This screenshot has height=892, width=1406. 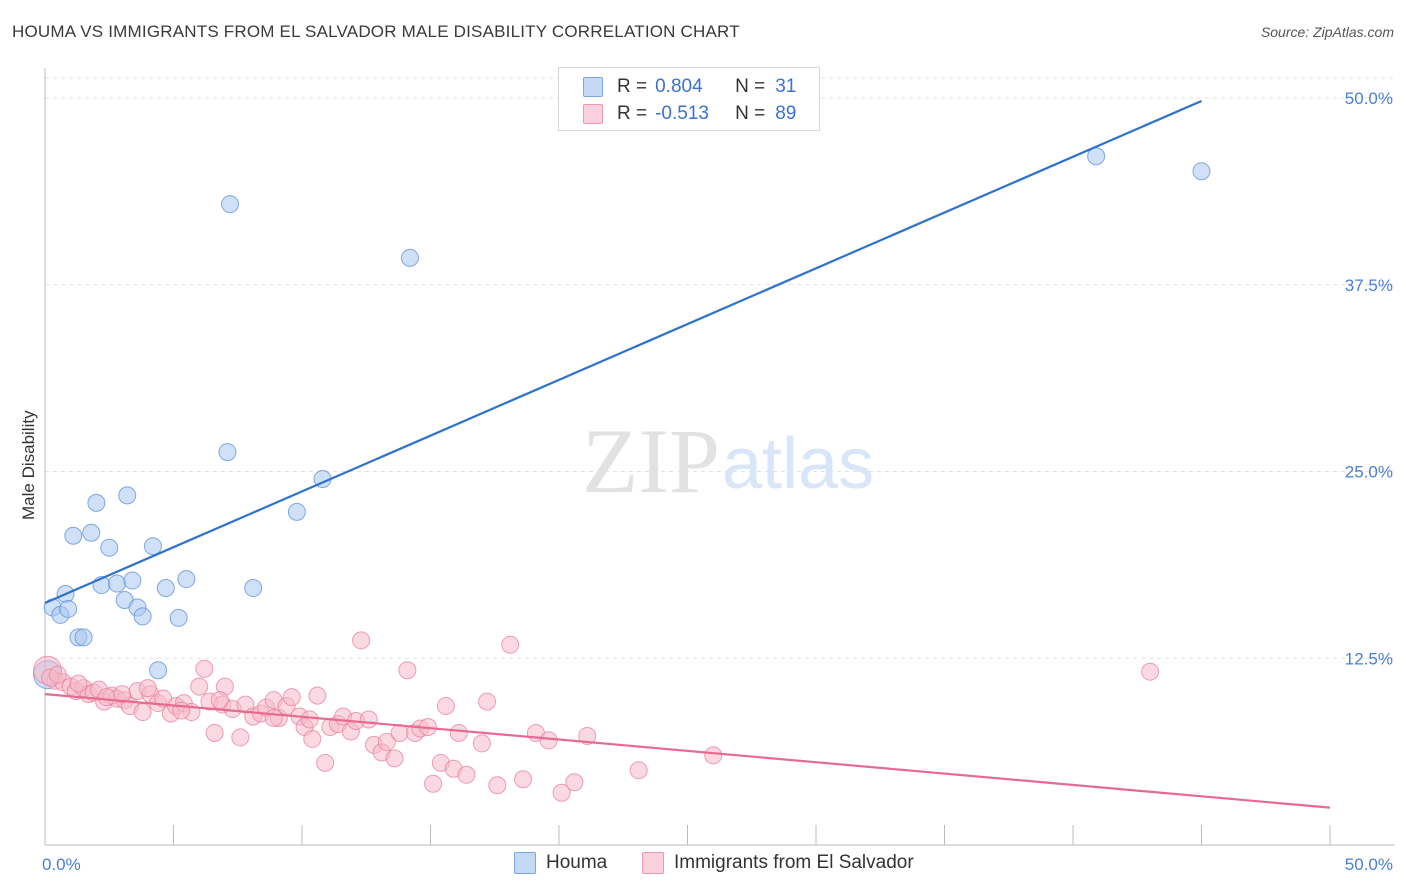 I want to click on legend-item-el-salvador: Immigrants from El Salvador, so click(x=778, y=863).